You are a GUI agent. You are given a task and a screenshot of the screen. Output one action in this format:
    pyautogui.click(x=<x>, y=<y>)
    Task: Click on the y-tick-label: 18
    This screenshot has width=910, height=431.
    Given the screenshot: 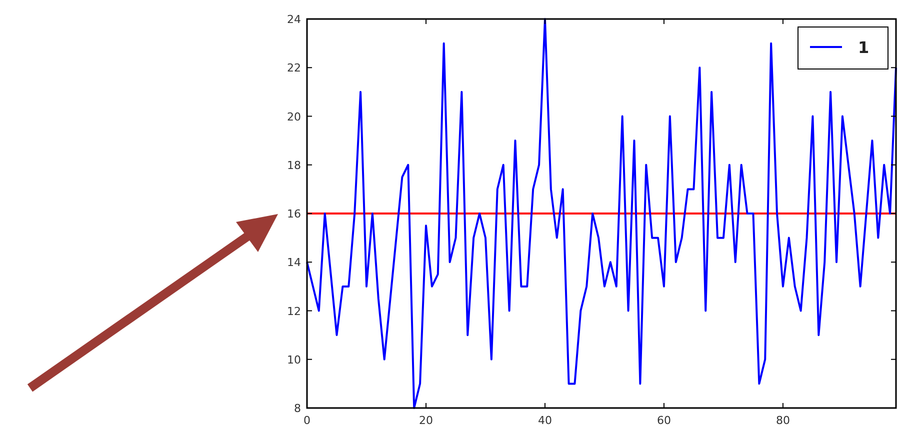 What is the action you would take?
    pyautogui.click(x=294, y=165)
    